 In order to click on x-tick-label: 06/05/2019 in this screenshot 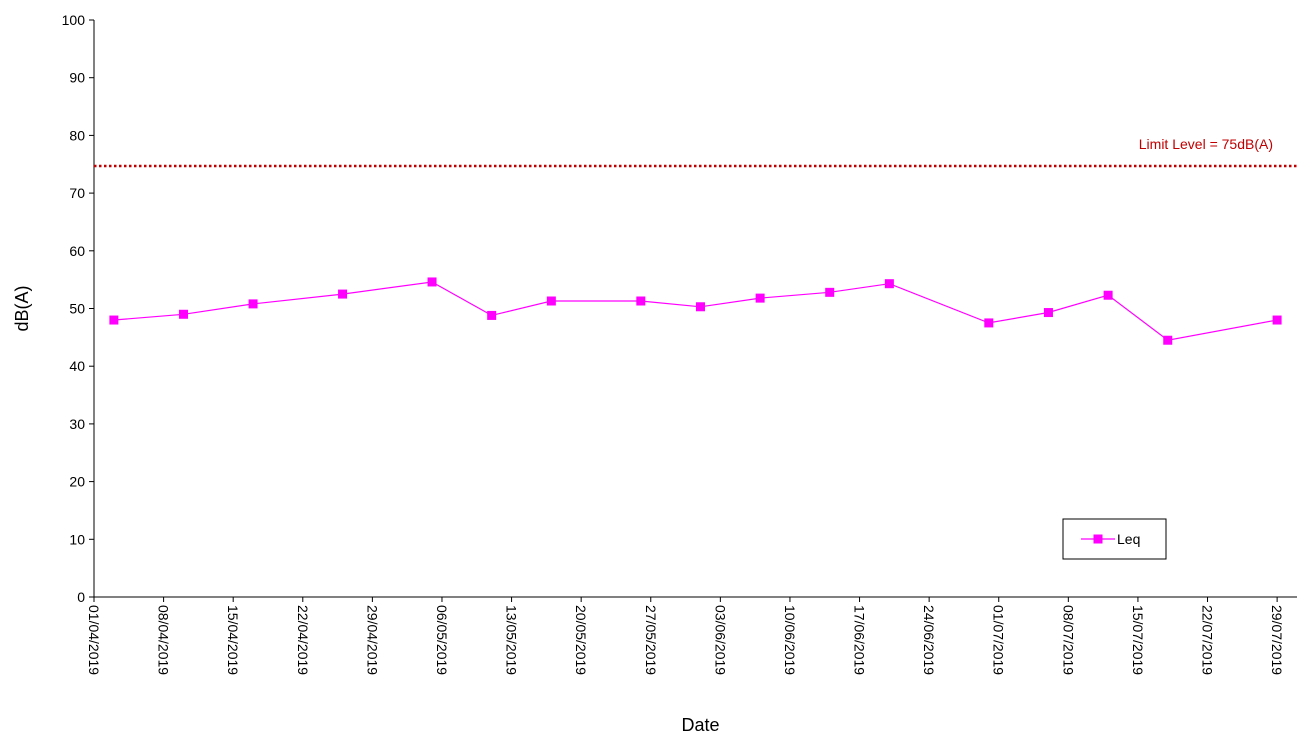, I will do `click(442, 640)`.